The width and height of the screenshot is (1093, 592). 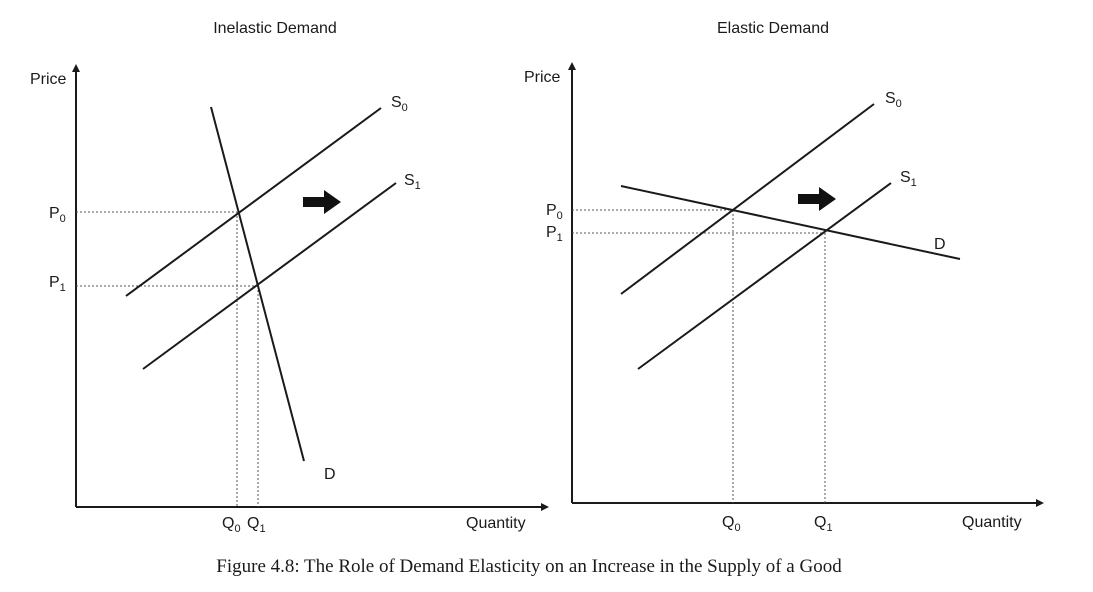 What do you see at coordinates (275, 28) in the screenshot?
I see `panel-title: Inelastic Demand` at bounding box center [275, 28].